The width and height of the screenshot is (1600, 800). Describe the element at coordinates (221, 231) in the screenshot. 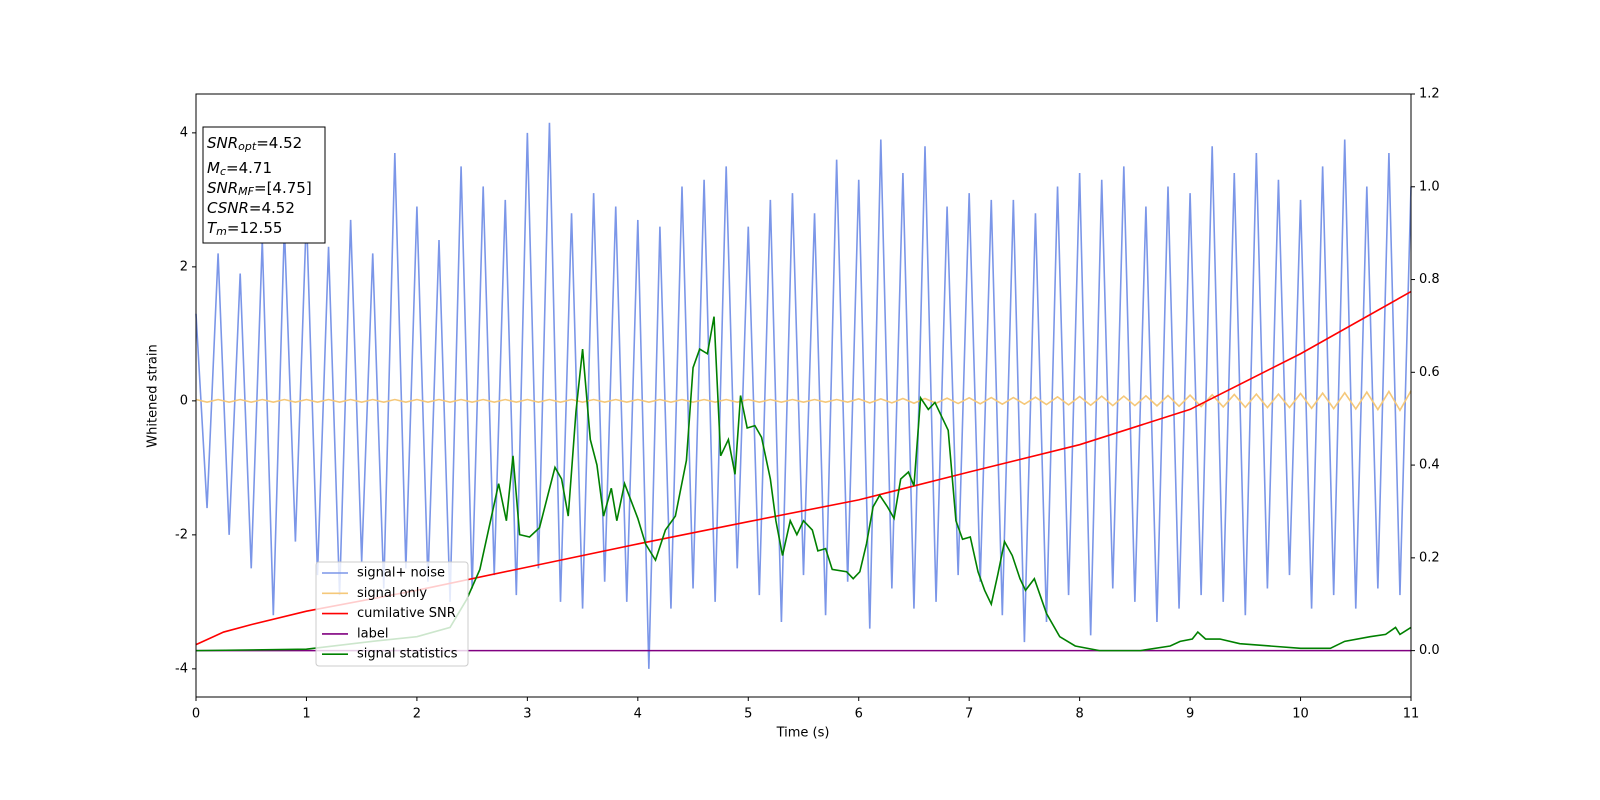

I see `annotation-subscript: m` at that location.